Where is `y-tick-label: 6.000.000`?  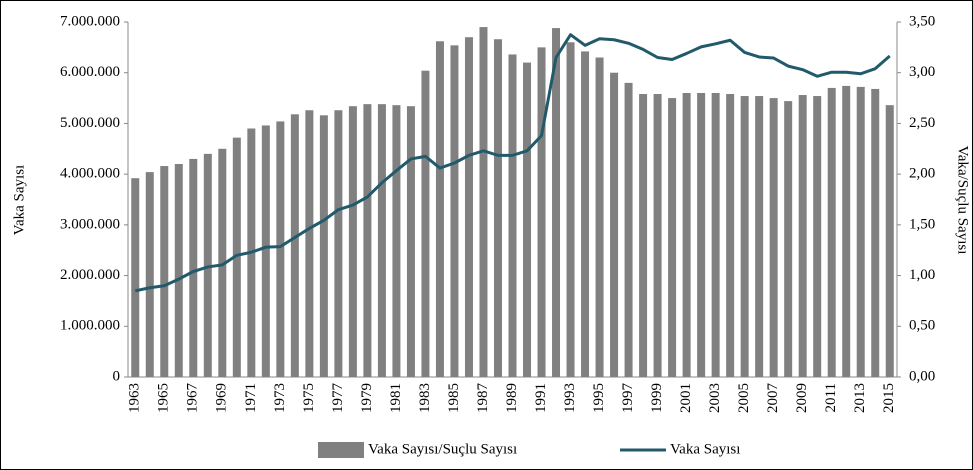
y-tick-label: 6.000.000 is located at coordinates (90, 72).